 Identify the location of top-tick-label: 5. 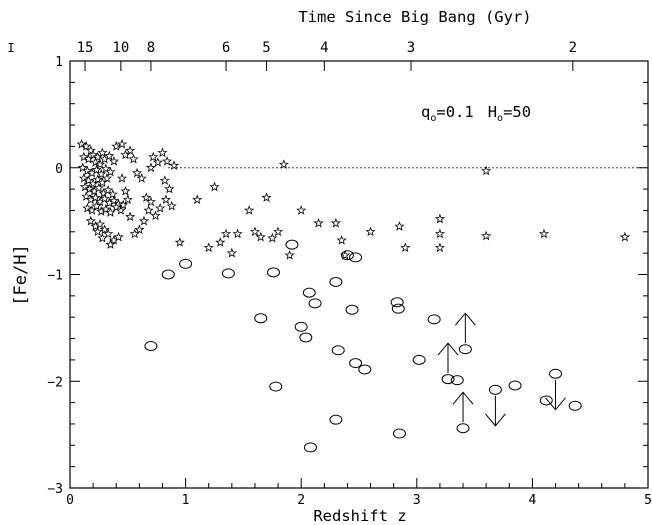
(266, 48).